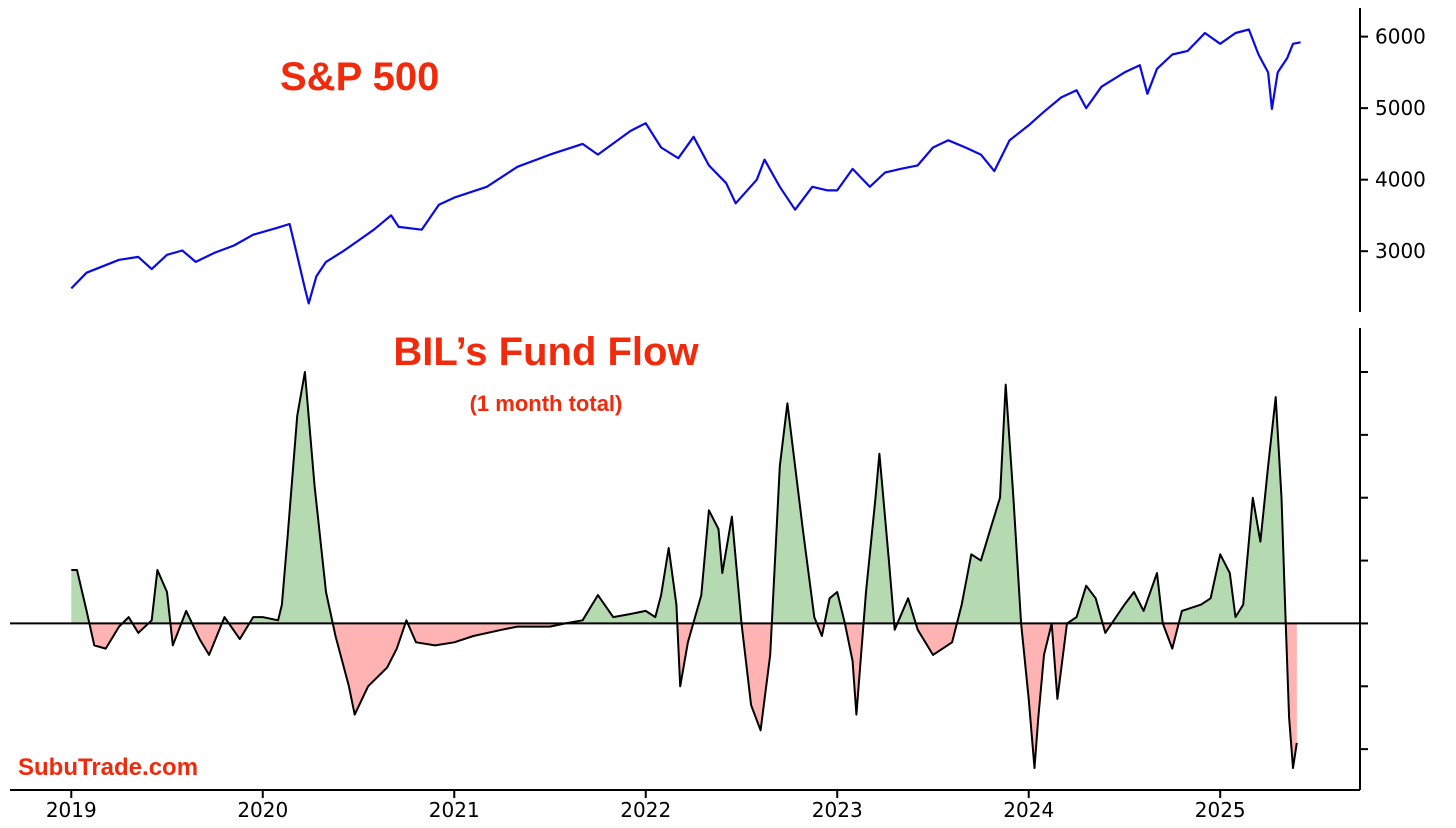 The image size is (1456, 828). I want to click on x-tick-label: 2022, so click(645, 810).